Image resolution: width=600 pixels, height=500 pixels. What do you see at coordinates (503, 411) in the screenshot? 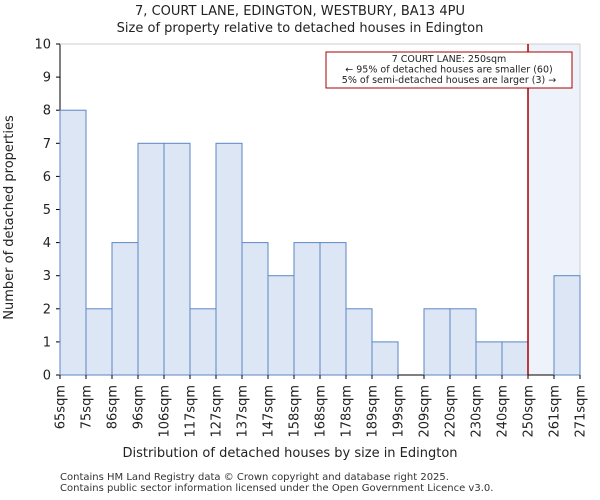
I see `x-tick-label: 240sqm` at bounding box center [503, 411].